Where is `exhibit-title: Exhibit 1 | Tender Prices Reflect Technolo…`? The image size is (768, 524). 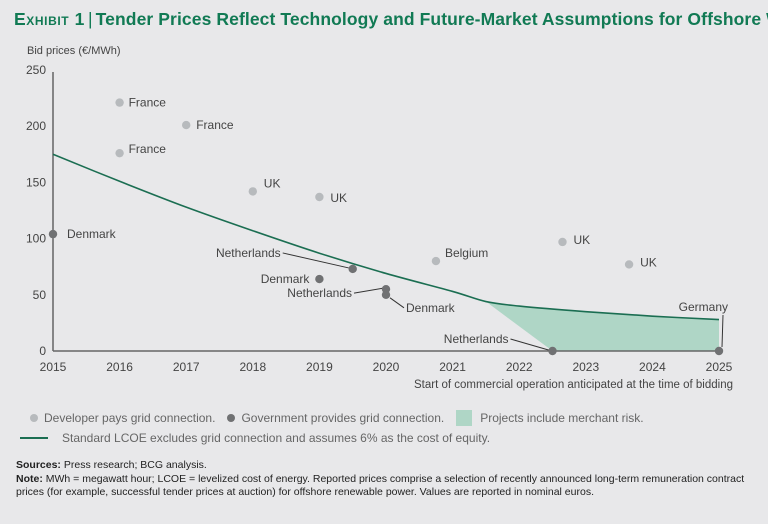
exhibit-title: Exhibit 1 | Tender Prices Reflect Technolo… is located at coordinates (391, 19).